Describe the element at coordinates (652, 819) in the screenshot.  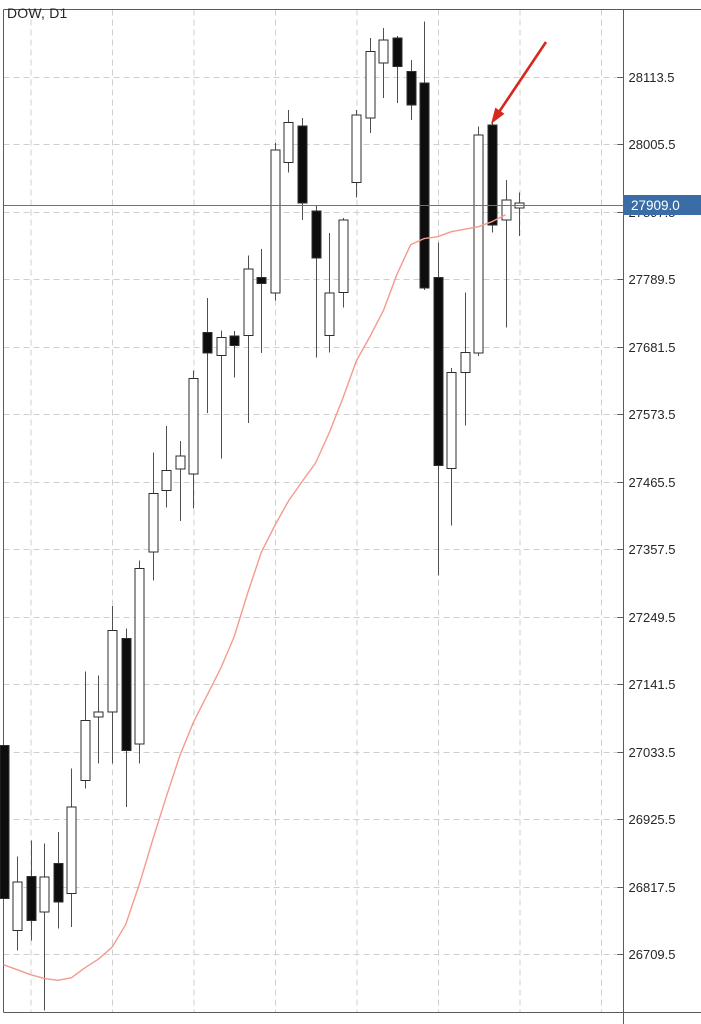
I see `axis-tick-label: 26925.5` at that location.